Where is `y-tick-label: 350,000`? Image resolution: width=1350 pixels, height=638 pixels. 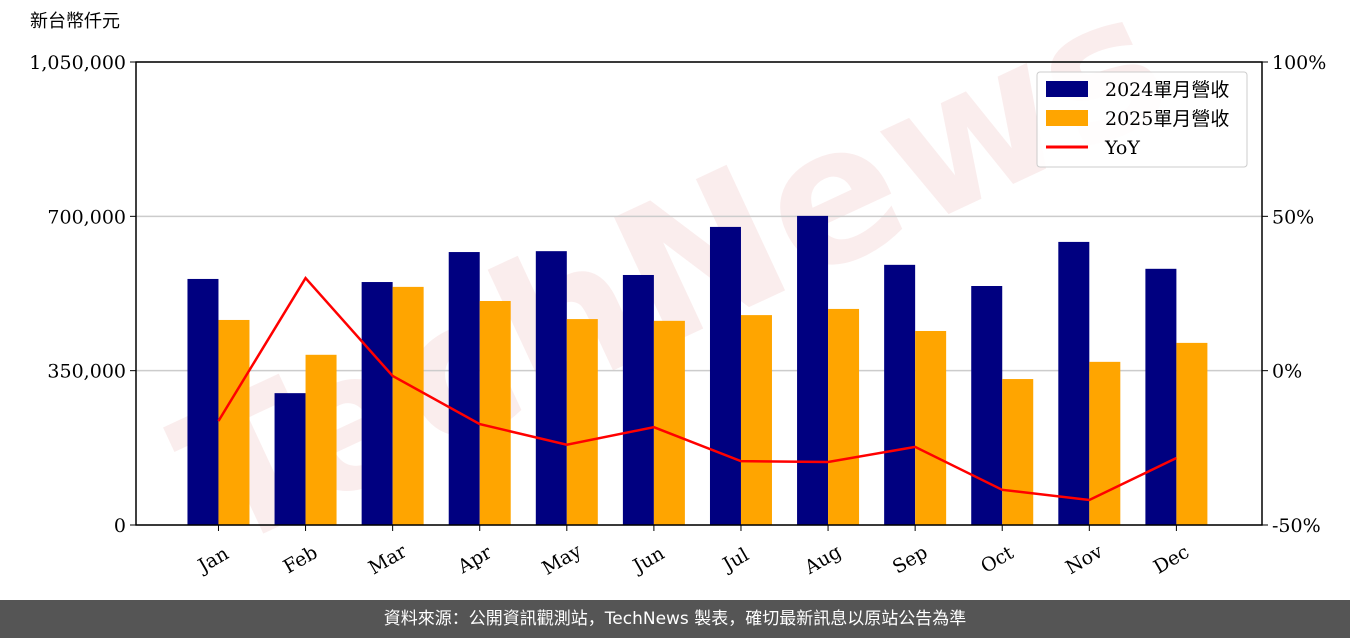
y-tick-label: 350,000 is located at coordinates (86, 372).